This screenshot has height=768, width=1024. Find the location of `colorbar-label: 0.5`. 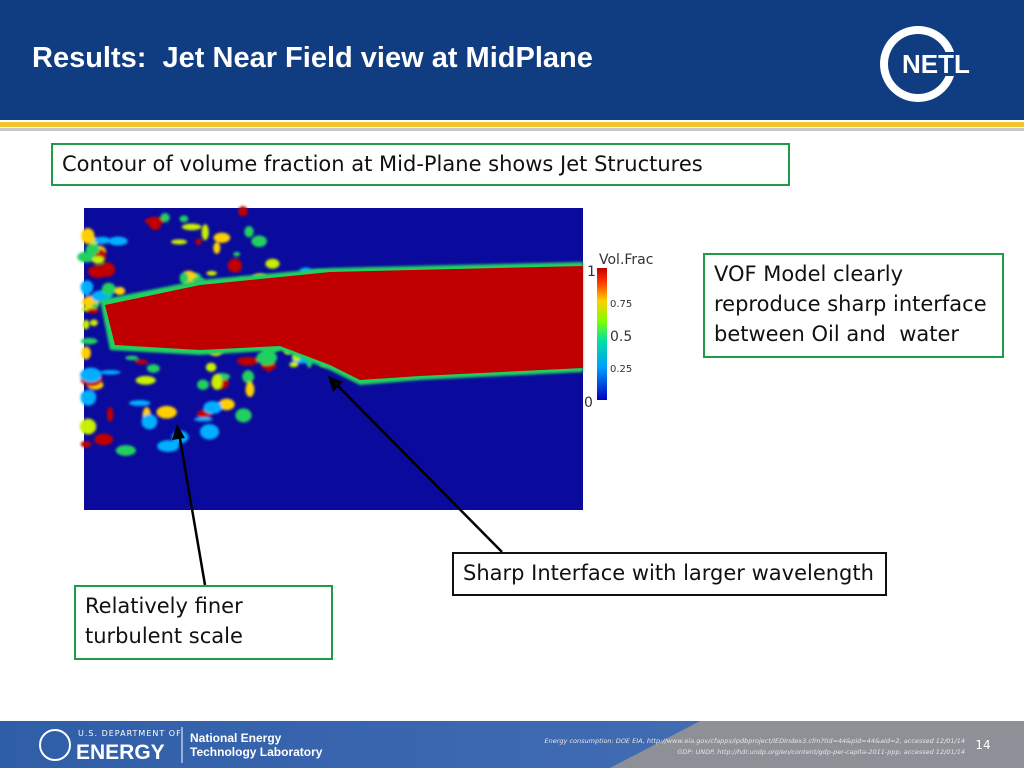

colorbar-label: 0.5 is located at coordinates (621, 337).